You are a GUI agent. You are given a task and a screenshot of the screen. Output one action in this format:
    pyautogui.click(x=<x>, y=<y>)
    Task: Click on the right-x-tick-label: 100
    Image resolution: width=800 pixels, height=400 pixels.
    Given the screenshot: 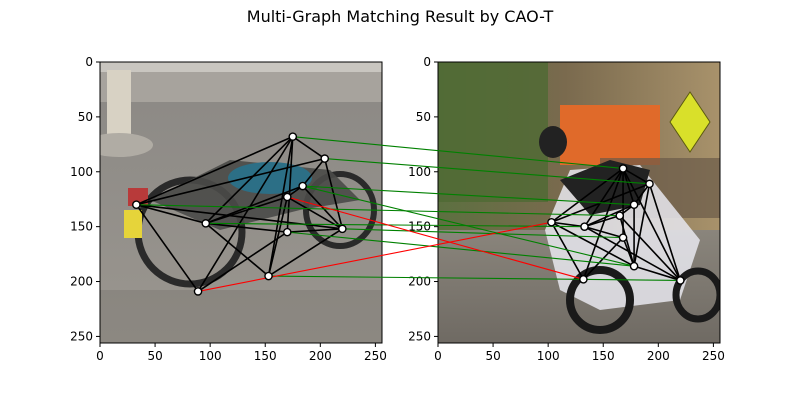 What is the action you would take?
    pyautogui.click(x=548, y=356)
    